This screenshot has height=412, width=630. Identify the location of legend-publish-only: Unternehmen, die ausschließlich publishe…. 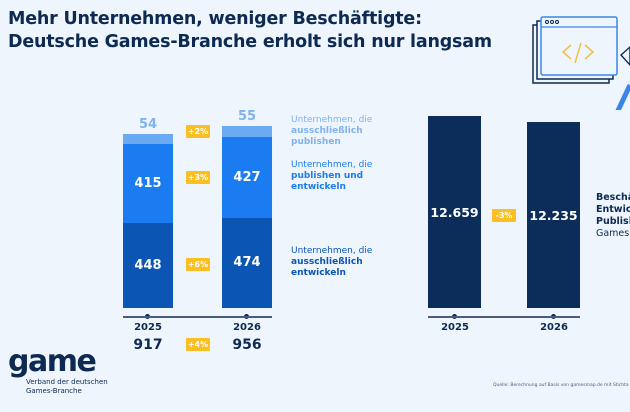
(331, 131).